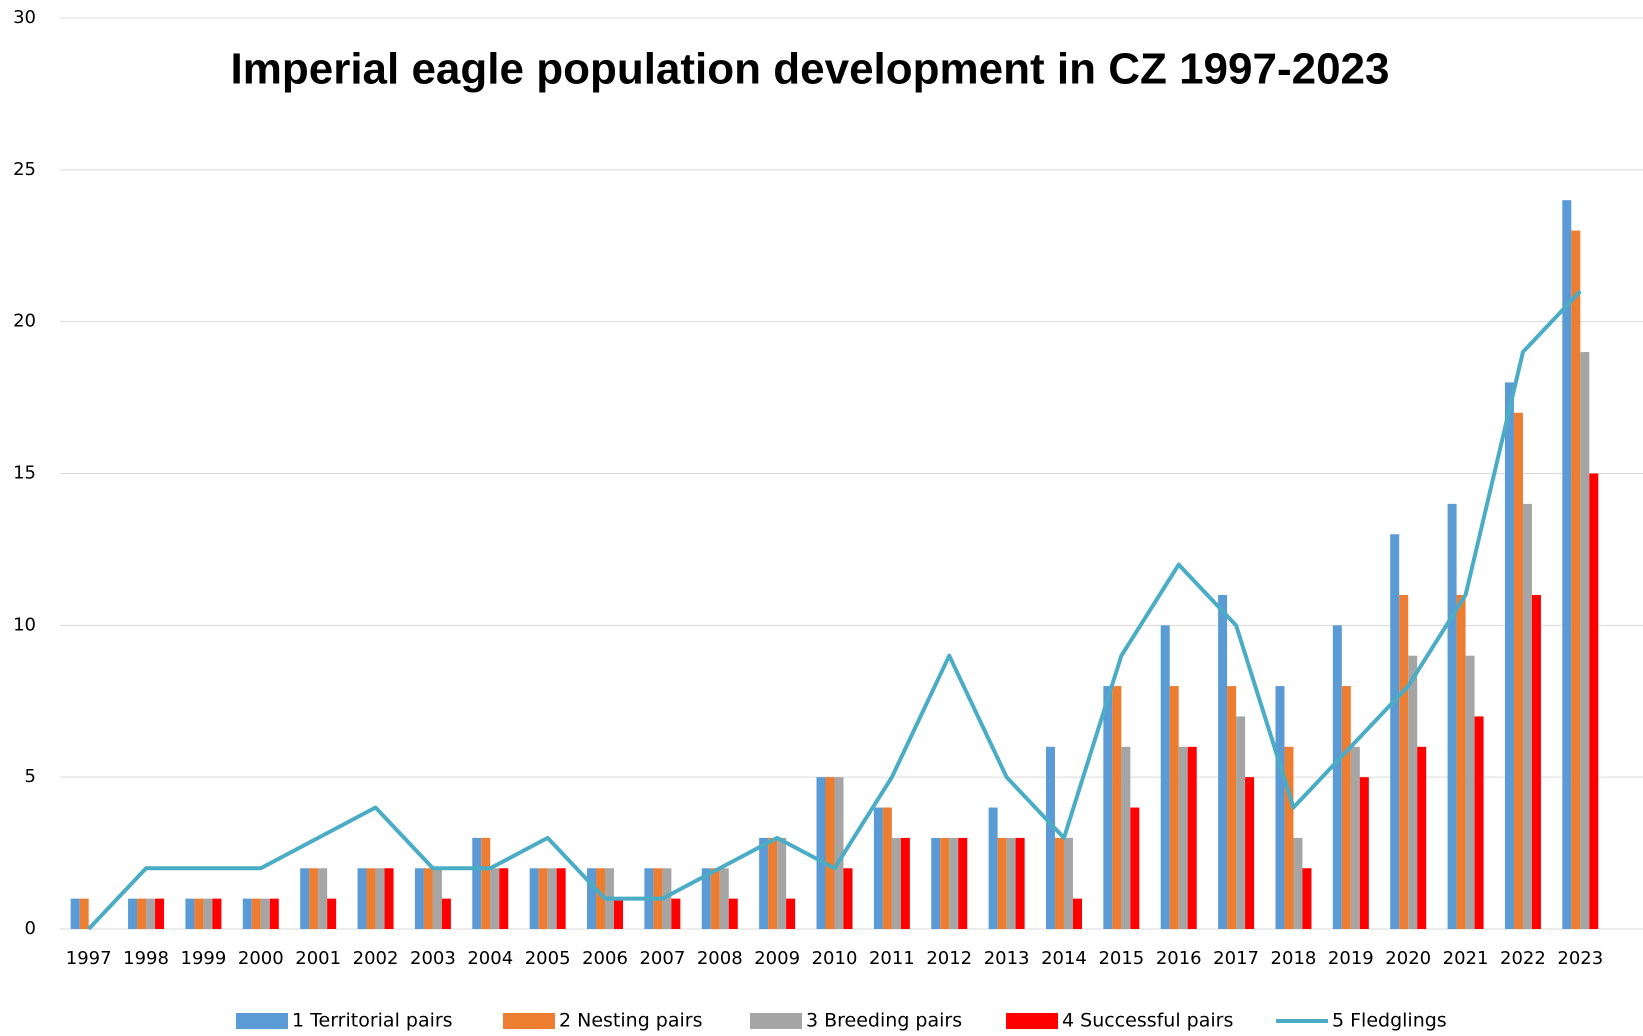 This screenshot has height=1036, width=1643. What do you see at coordinates (1389, 1021) in the screenshot?
I see `legend-label: 5 Fledglings` at bounding box center [1389, 1021].